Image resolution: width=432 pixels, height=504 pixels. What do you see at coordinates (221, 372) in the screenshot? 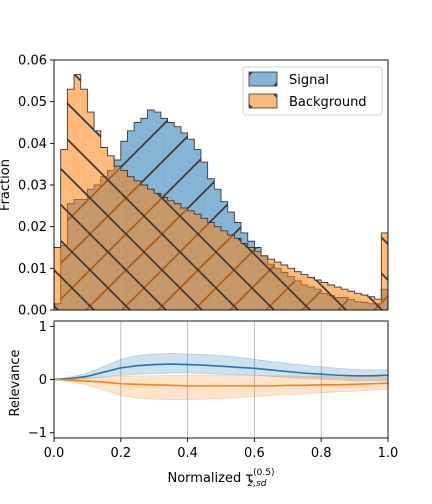
I see `relevance-mean-signal` at bounding box center [221, 372].